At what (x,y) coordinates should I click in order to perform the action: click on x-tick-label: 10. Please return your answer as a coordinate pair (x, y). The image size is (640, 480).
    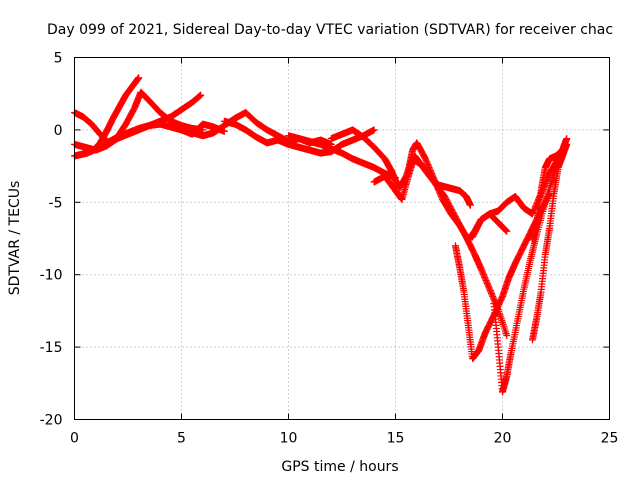
    Looking at the image, I should click on (289, 439).